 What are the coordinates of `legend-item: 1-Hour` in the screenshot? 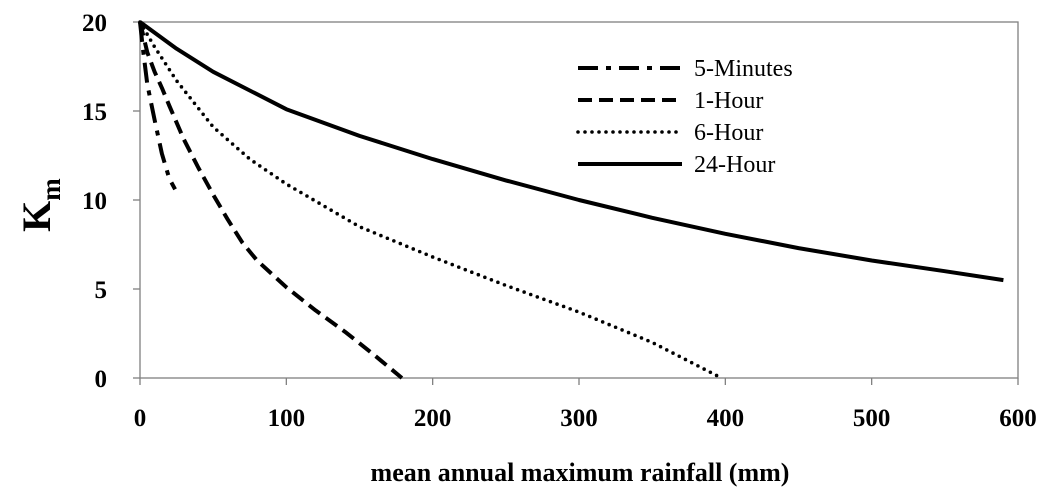 It's located at (670, 101).